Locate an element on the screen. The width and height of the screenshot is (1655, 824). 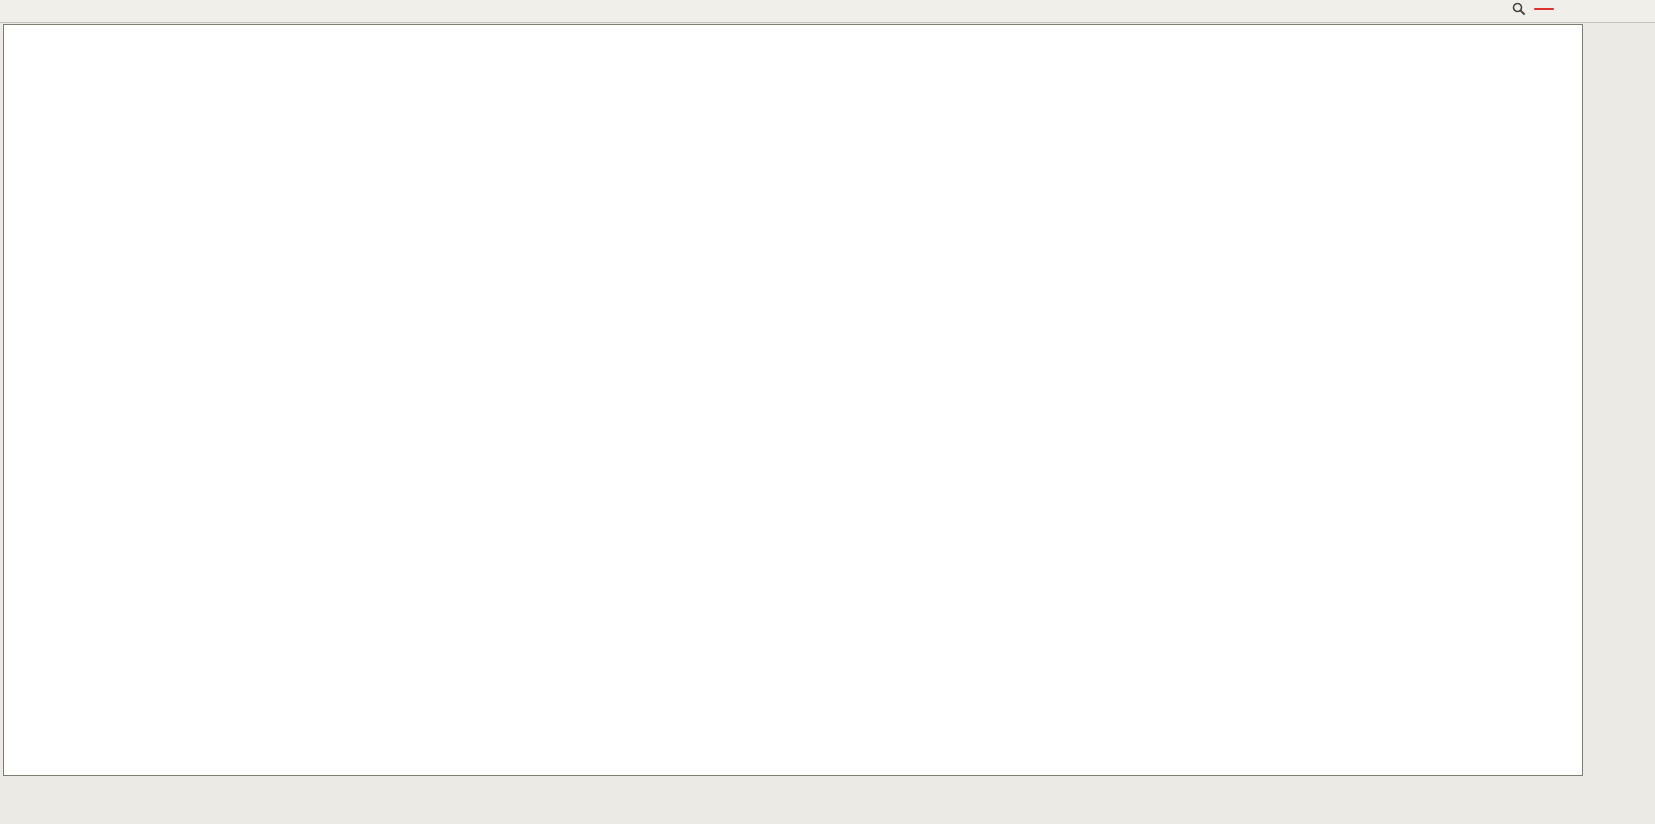
search-icon is located at coordinates (1519, 9).